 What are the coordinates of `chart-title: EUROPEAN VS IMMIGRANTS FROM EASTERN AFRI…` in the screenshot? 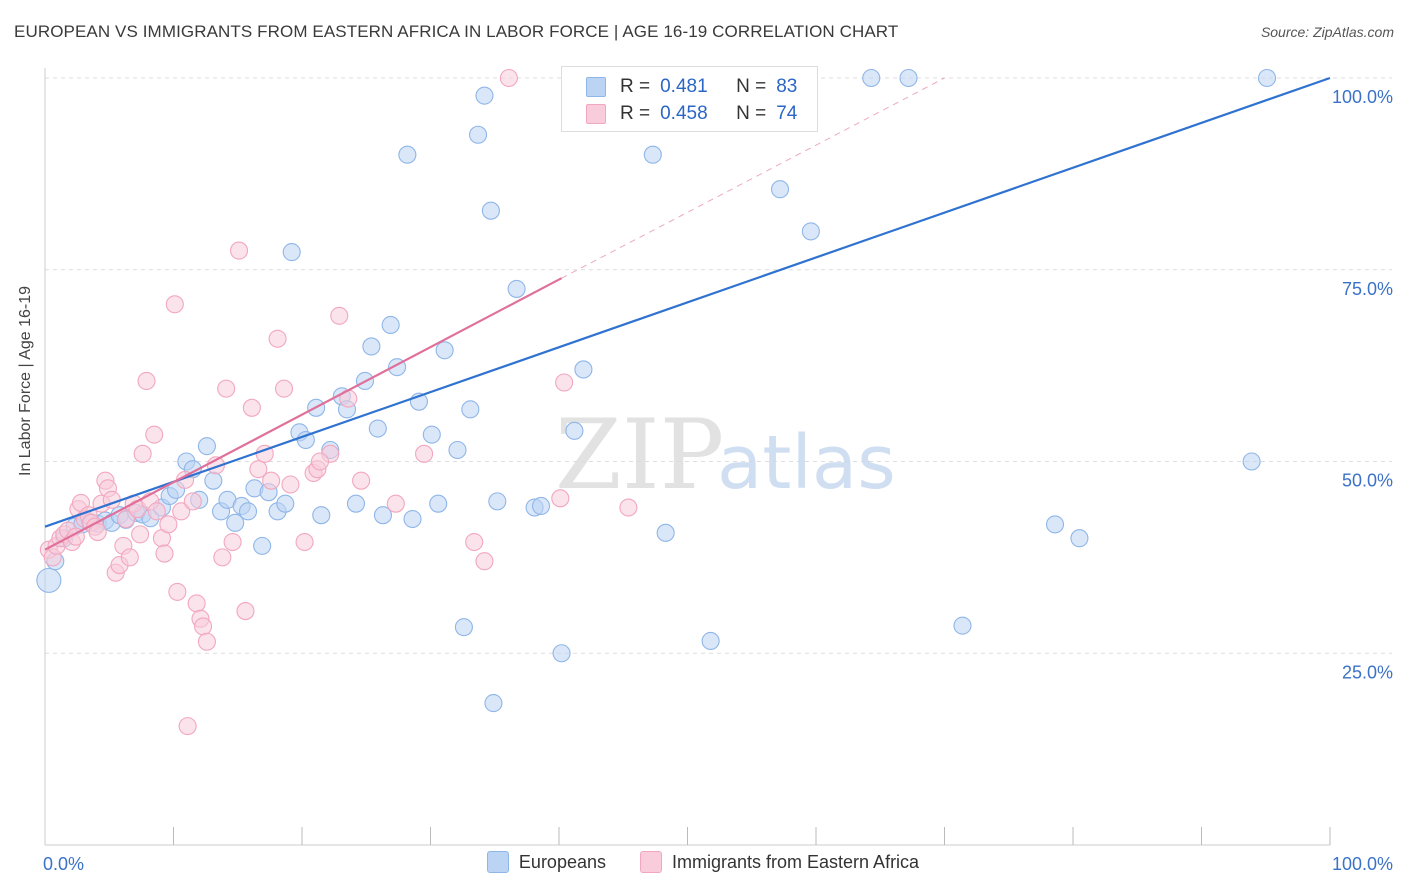 It's located at (456, 31).